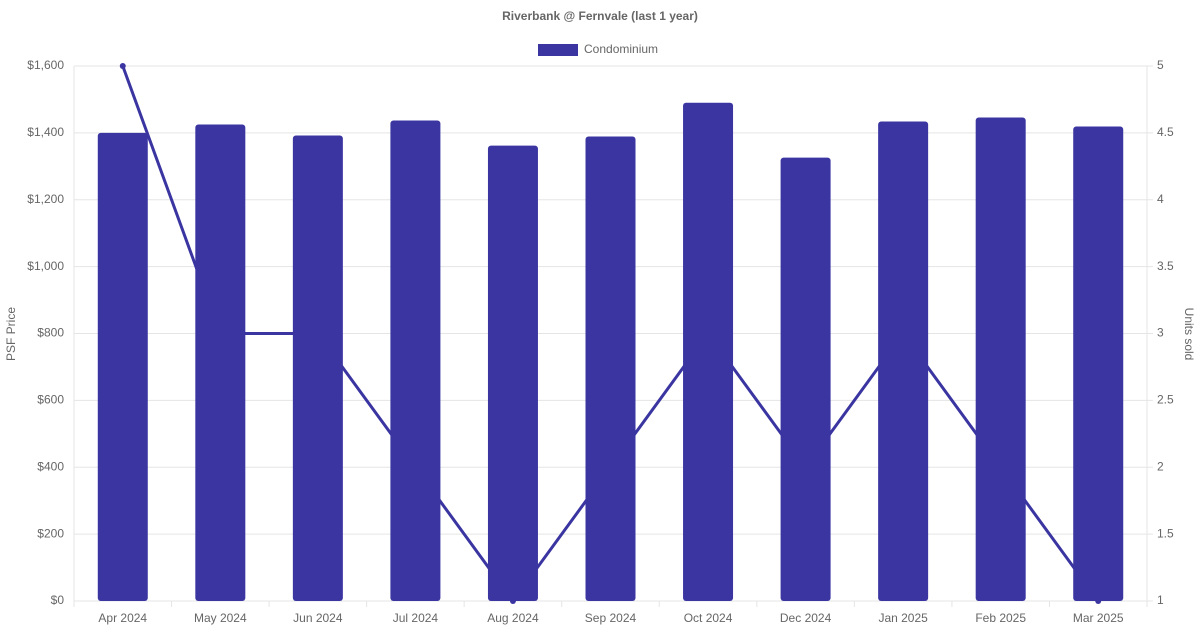  What do you see at coordinates (318, 618) in the screenshot?
I see `x-tick-label: Jun 2024` at bounding box center [318, 618].